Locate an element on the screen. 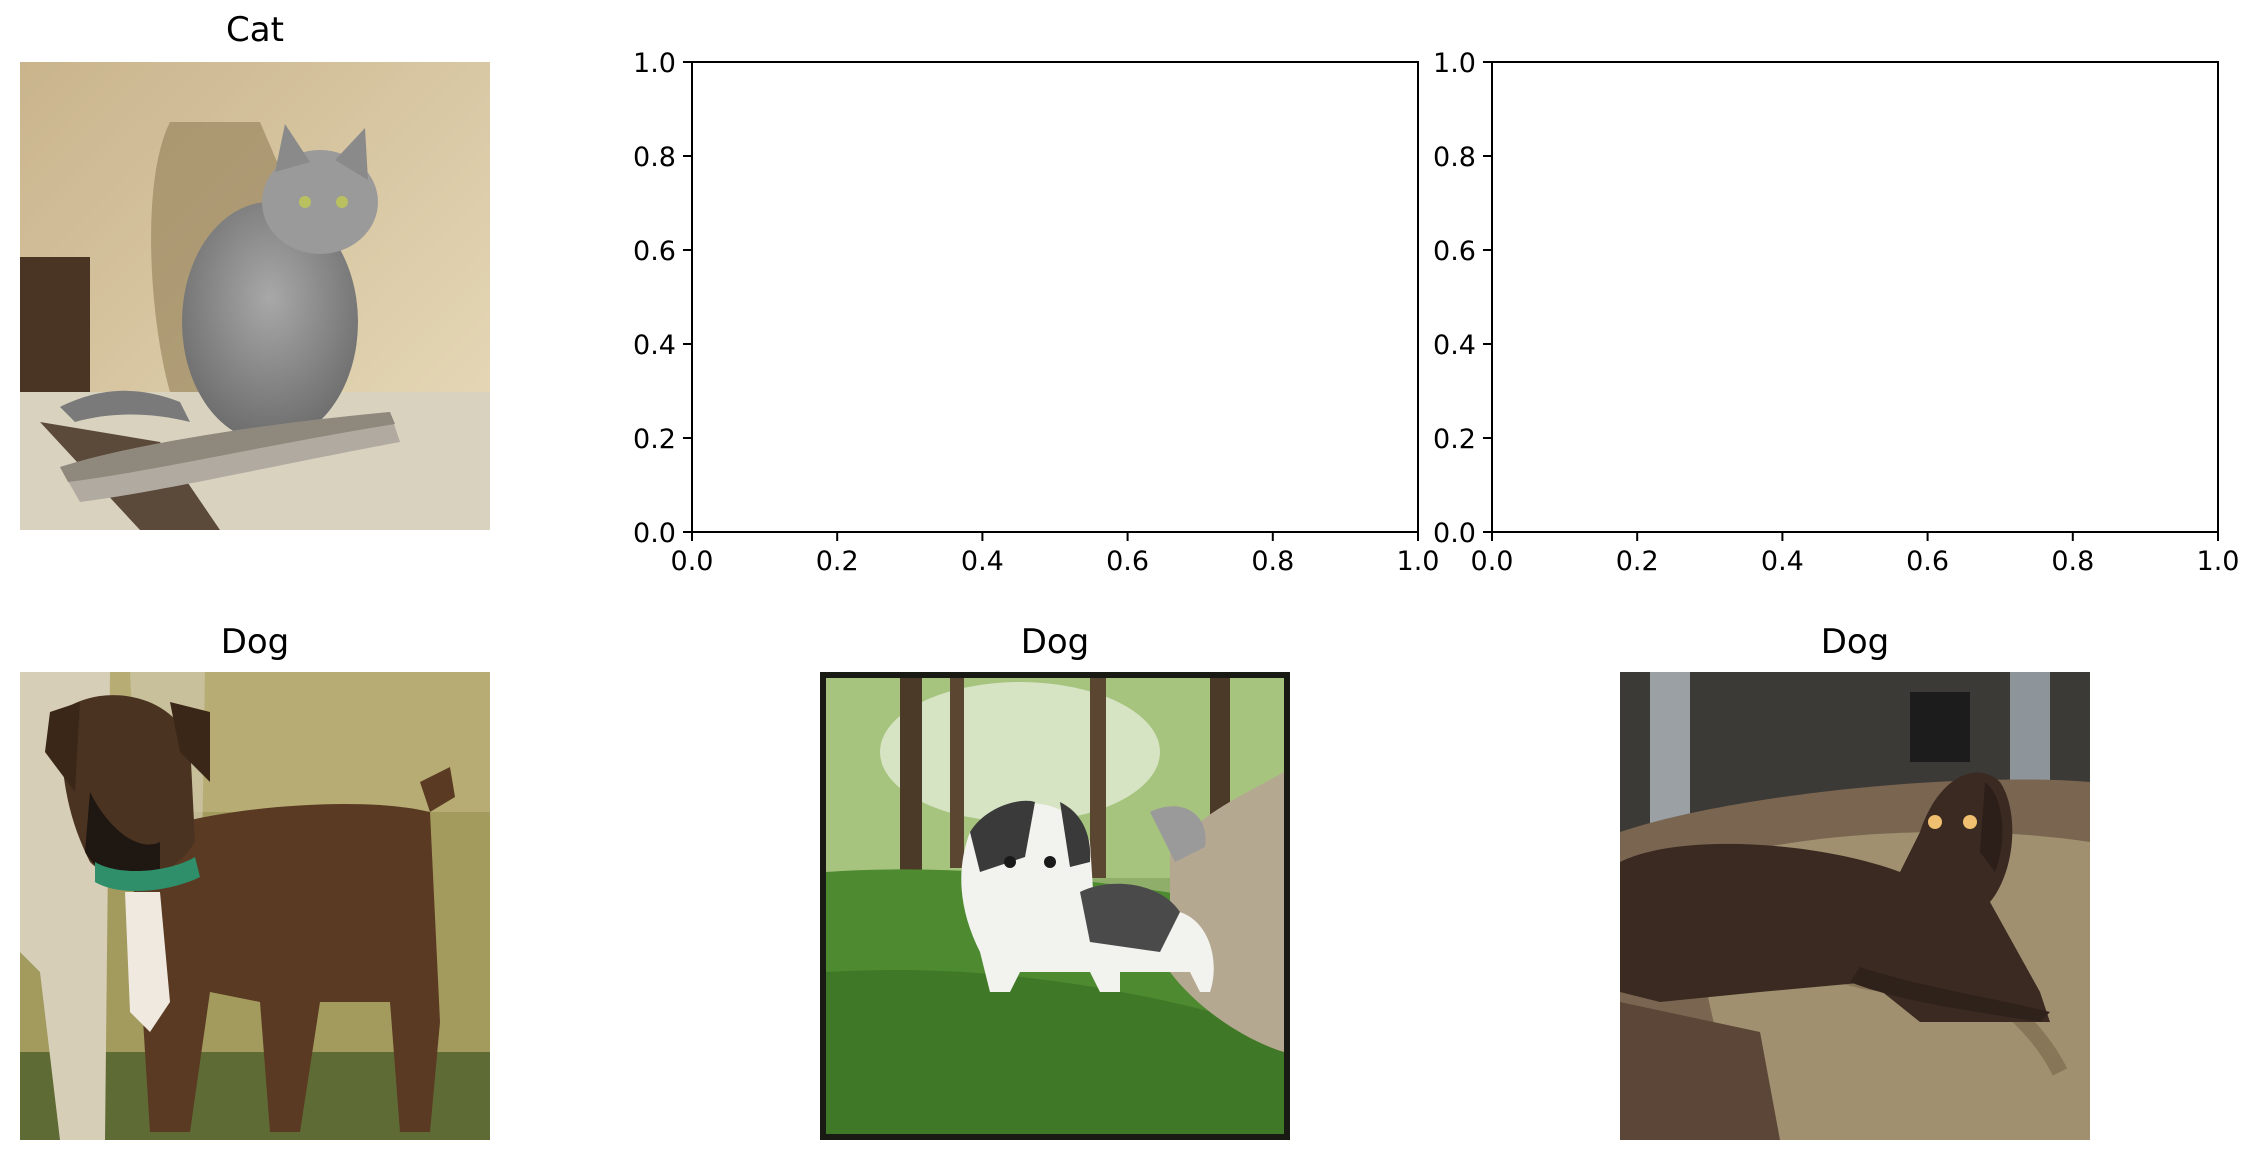 The height and width of the screenshot is (1160, 2256). dog-image-title-1: Dog is located at coordinates (255, 642).